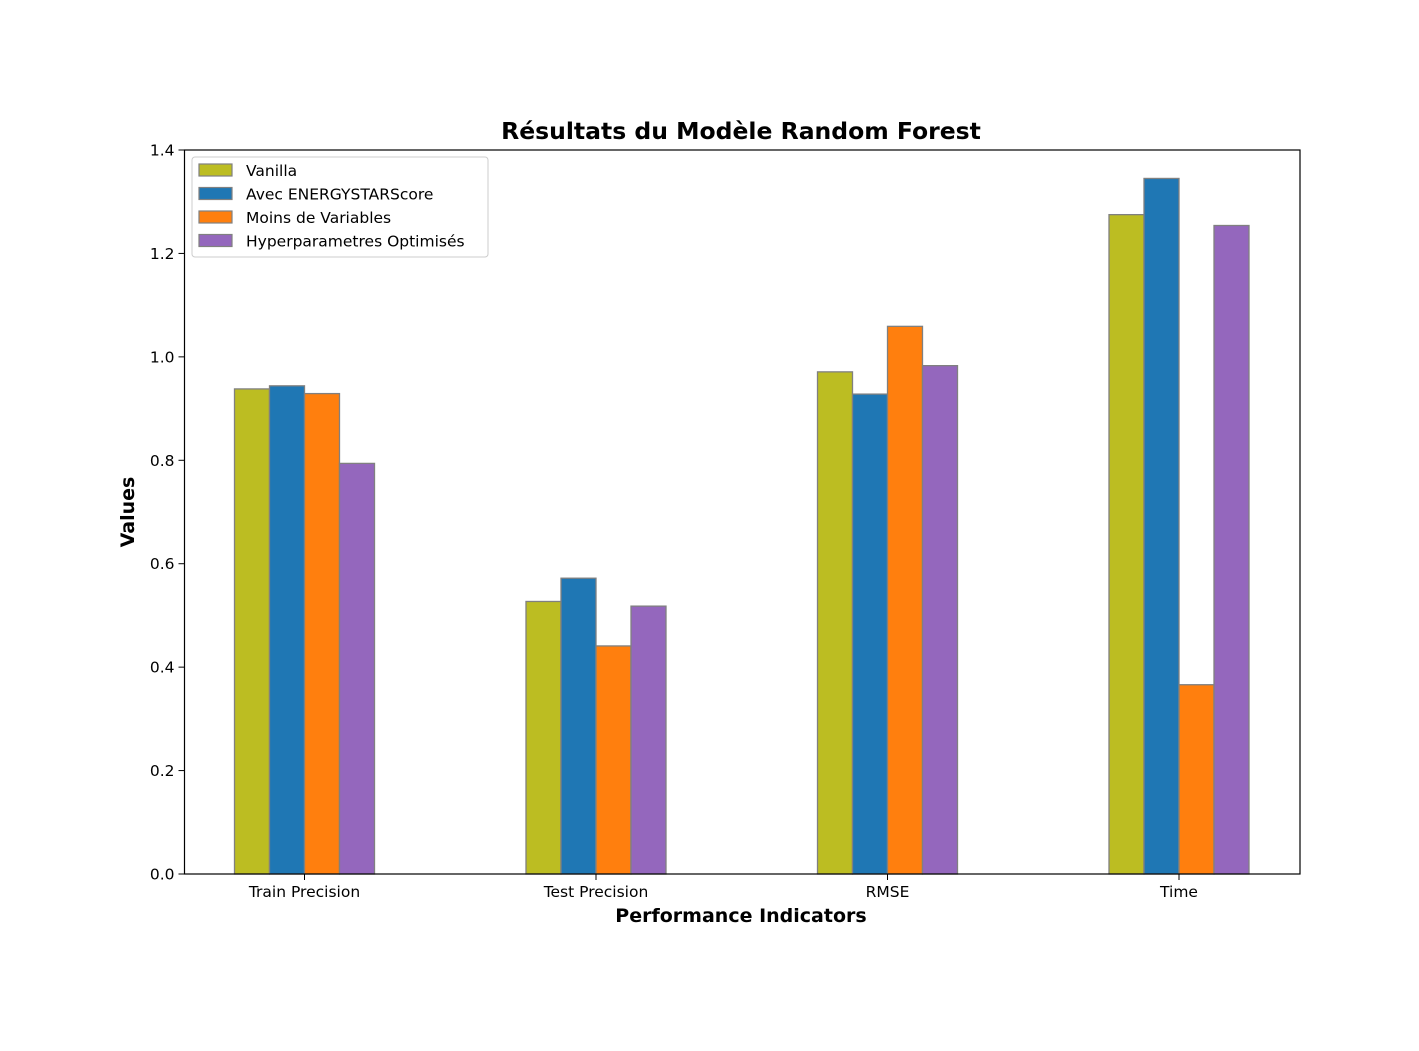 The height and width of the screenshot is (1051, 1419). Describe the element at coordinates (252, 631) in the screenshot. I see `bar-vanilla-train-precision` at that location.